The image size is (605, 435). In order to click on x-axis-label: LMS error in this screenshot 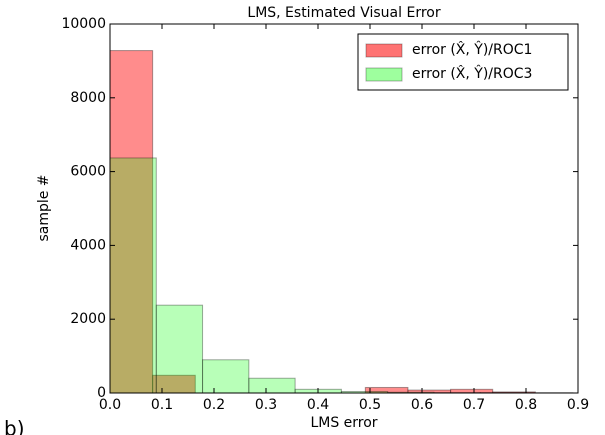, I will do `click(343, 423)`.